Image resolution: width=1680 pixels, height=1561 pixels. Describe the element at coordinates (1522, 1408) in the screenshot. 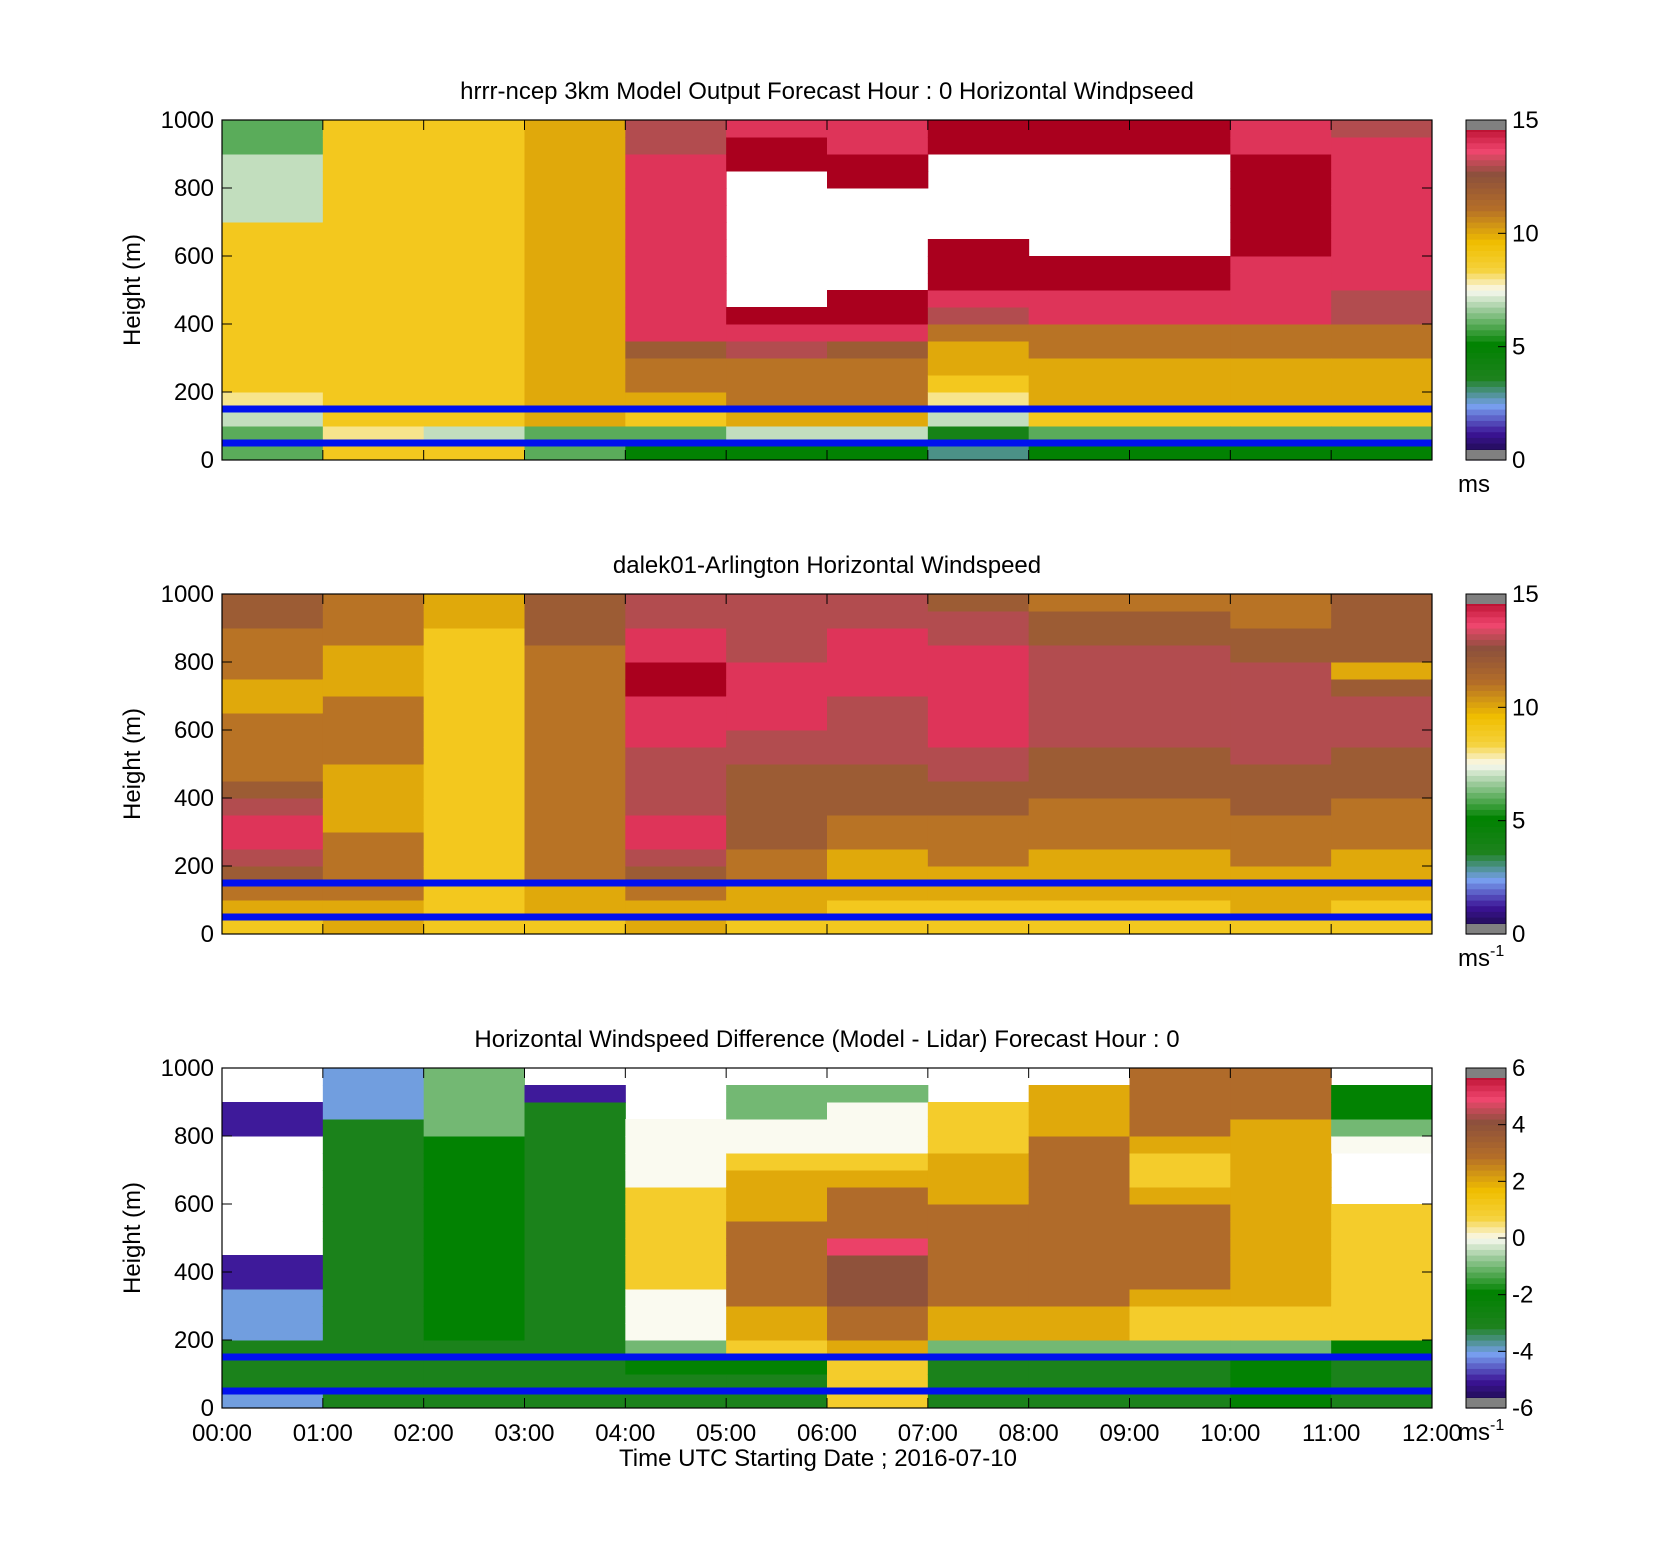

I see `colorbar-tick-label: -6` at that location.